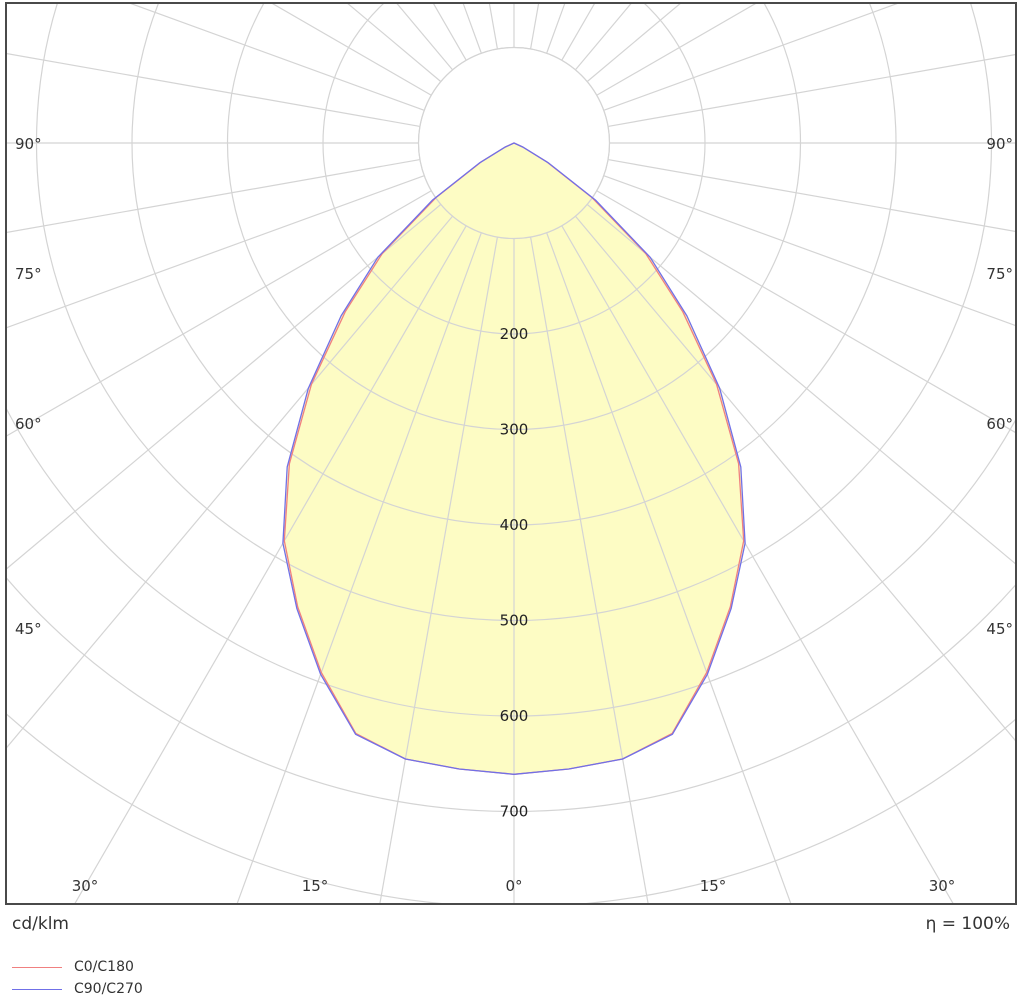  What do you see at coordinates (28, 144) in the screenshot?
I see `angle-label-left-90: 90°` at bounding box center [28, 144].